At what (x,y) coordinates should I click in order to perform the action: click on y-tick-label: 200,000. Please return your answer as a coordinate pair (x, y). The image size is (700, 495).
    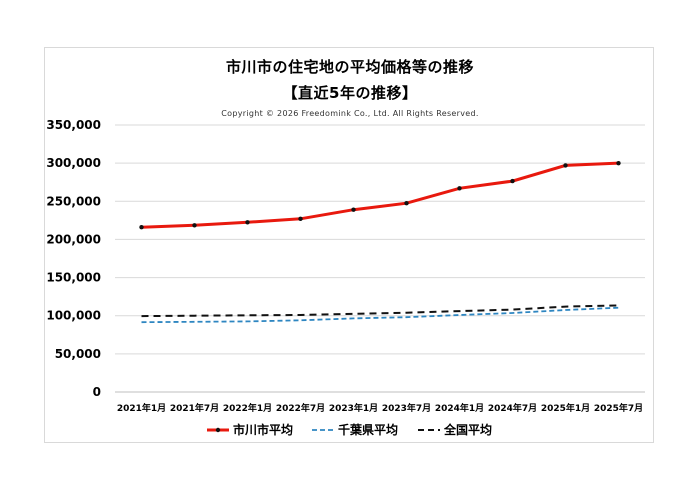
    Looking at the image, I should click on (73, 239).